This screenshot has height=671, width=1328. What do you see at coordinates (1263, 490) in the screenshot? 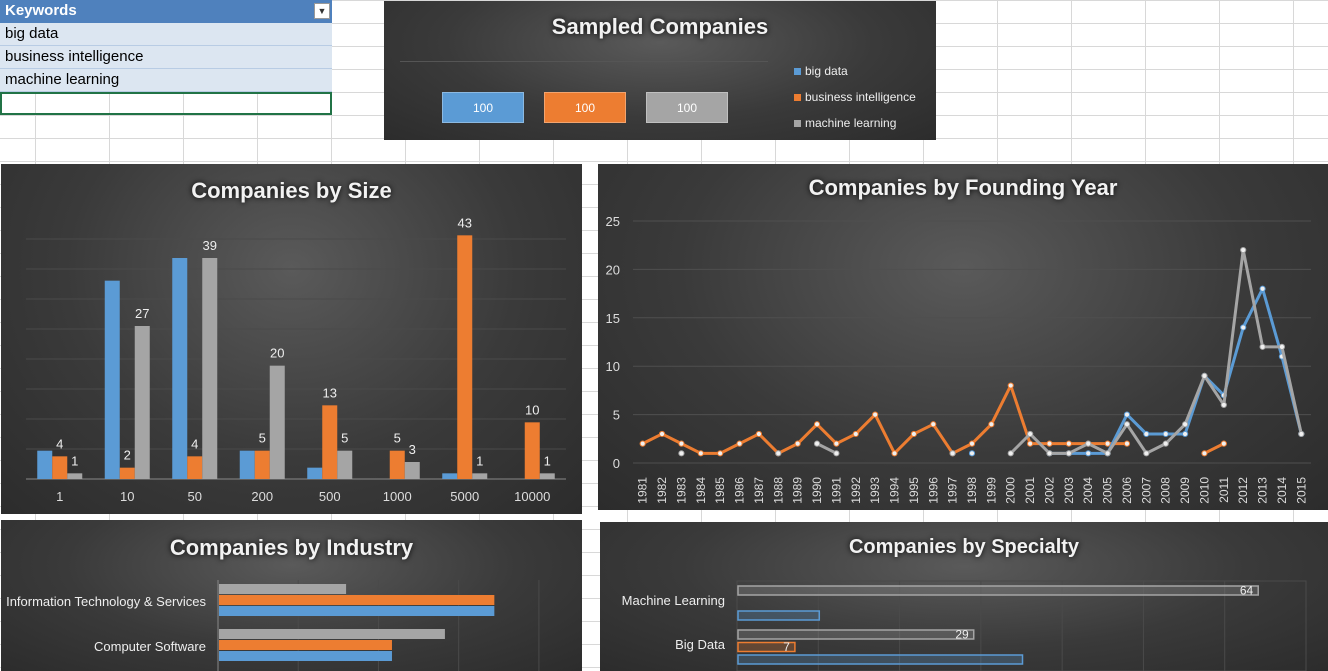
I see `x-tick-label: 2013` at bounding box center [1263, 490].